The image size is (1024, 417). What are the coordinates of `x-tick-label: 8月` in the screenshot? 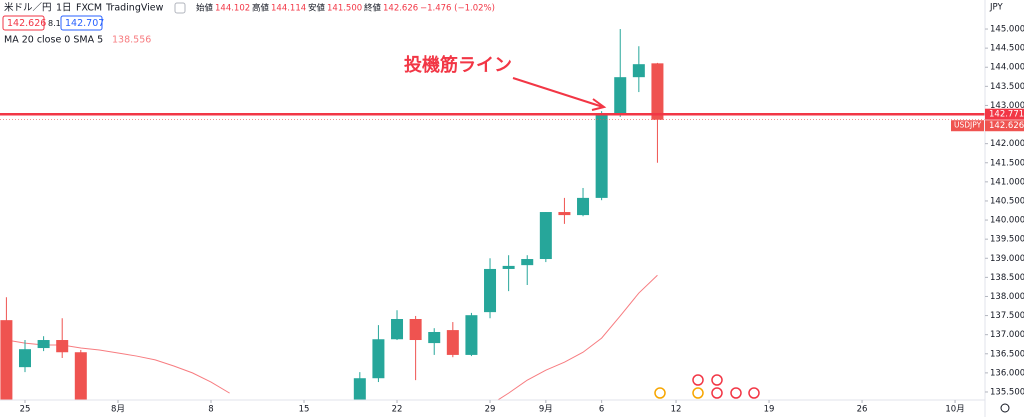 It's located at (118, 410).